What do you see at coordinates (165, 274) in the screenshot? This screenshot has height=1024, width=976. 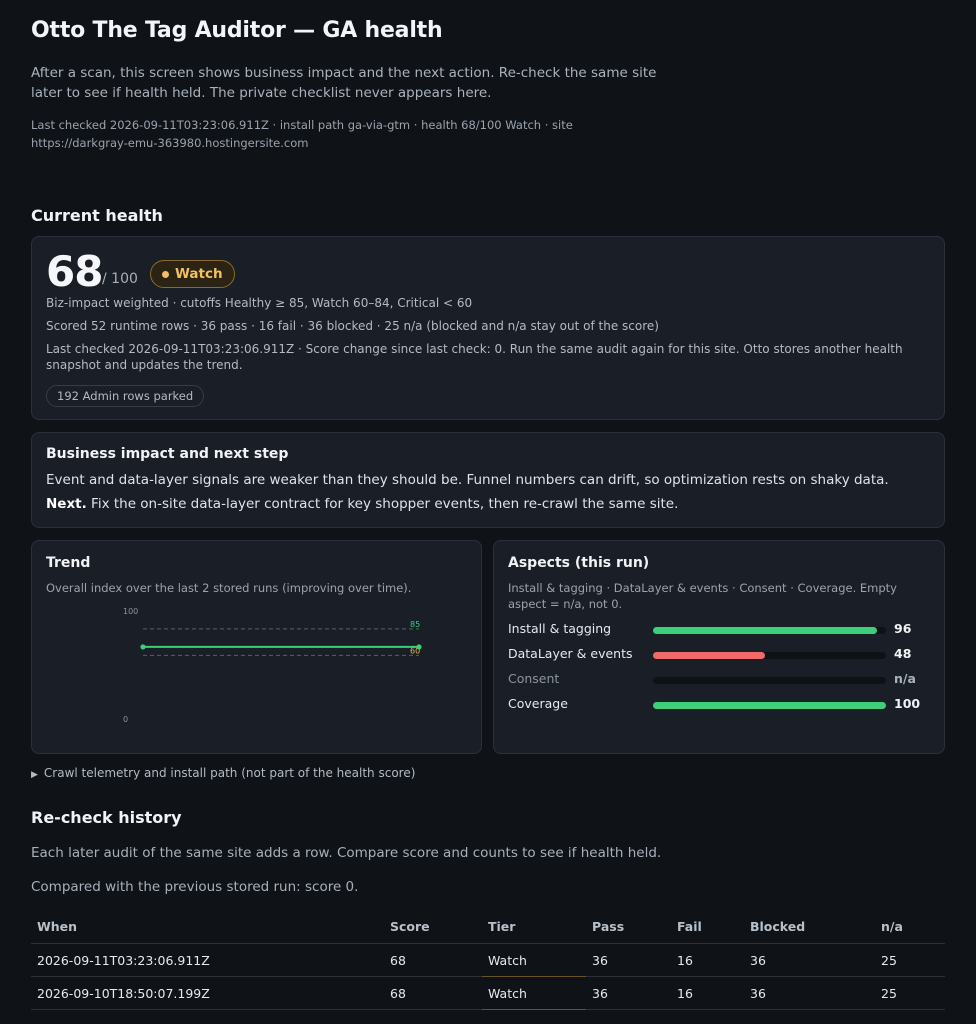 I see `tier-dot-icon` at bounding box center [165, 274].